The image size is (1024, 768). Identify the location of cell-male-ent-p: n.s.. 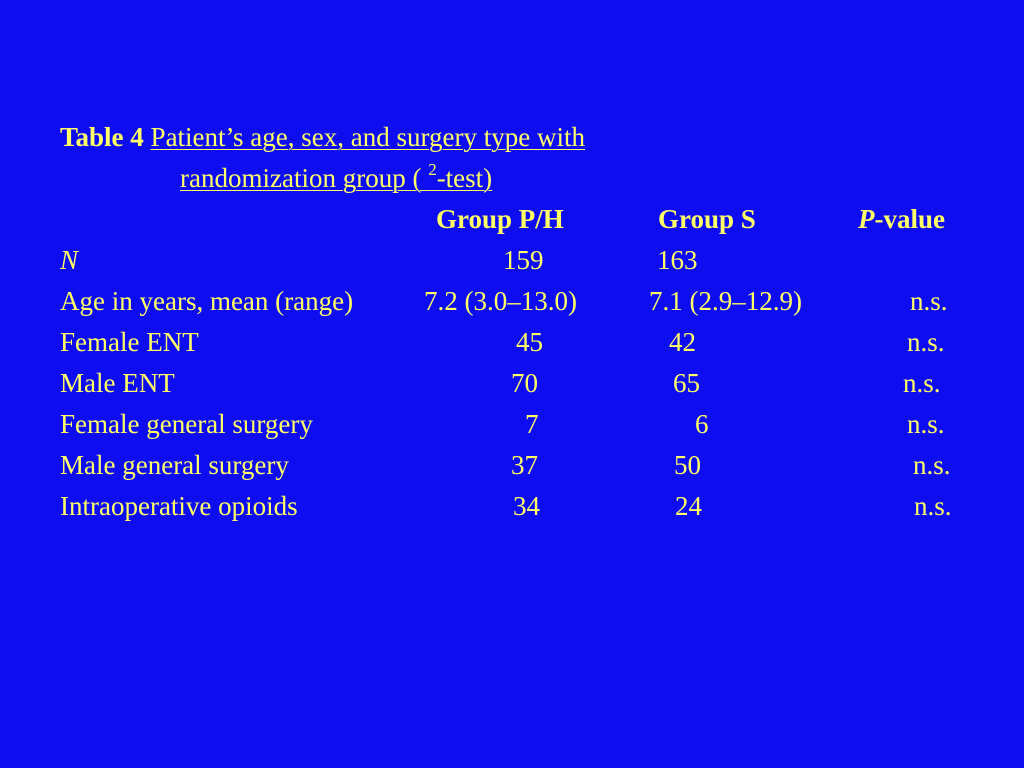
(922, 383).